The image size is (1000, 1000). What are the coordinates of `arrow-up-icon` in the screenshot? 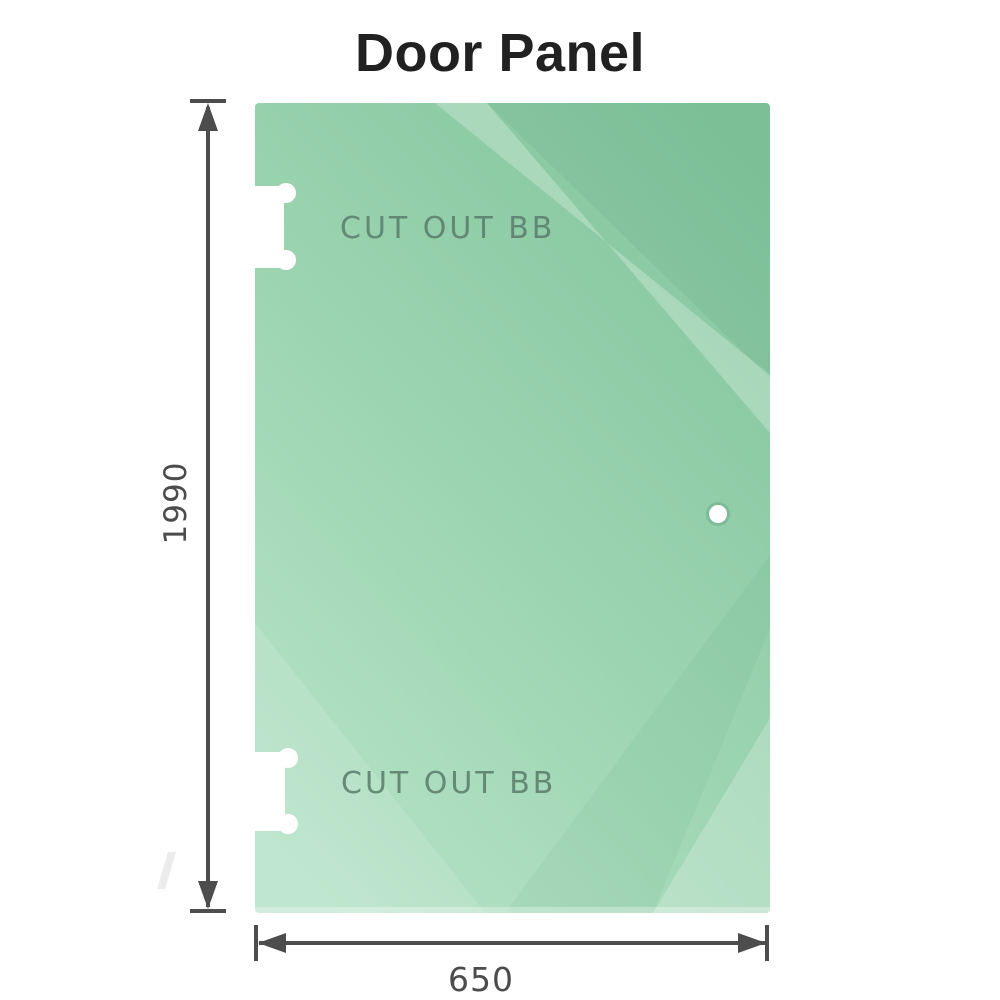 It's located at (208, 117).